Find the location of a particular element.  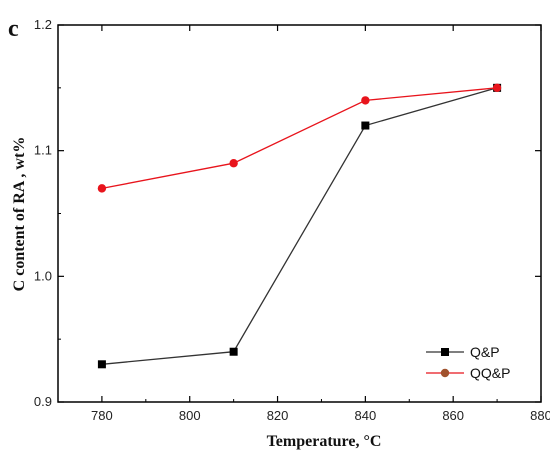

y-tick-label: 1.0 is located at coordinates (43, 275).